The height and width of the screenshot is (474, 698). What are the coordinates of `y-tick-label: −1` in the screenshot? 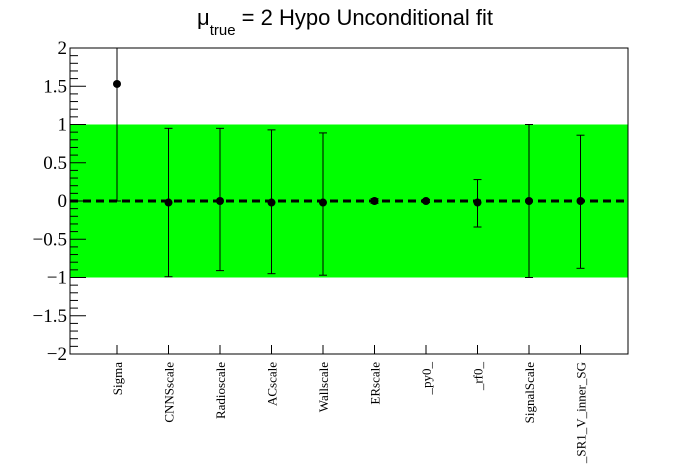 It's located at (57, 278).